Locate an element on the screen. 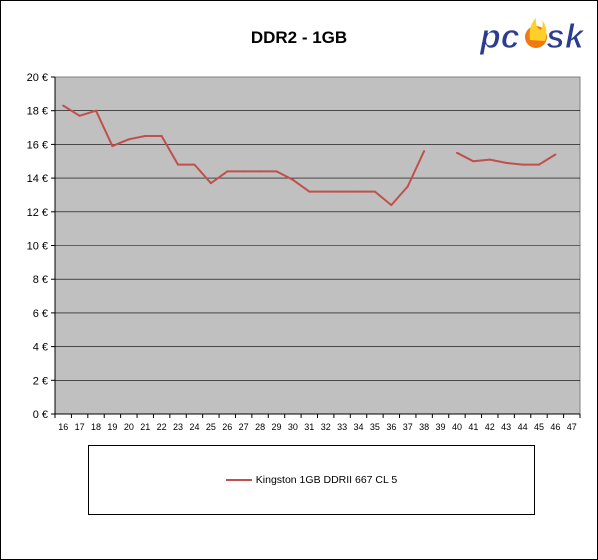 This screenshot has height=560, width=598. legend-item: Kingston 1GB DDRII 667 CL 5 is located at coordinates (311, 480).